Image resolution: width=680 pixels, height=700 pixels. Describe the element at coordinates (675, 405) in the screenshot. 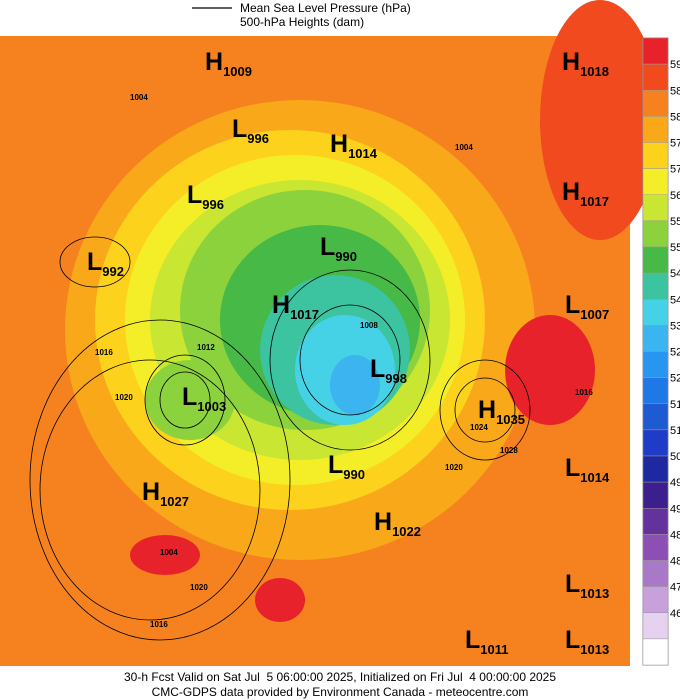

I see `colorbar-label: 516` at that location.